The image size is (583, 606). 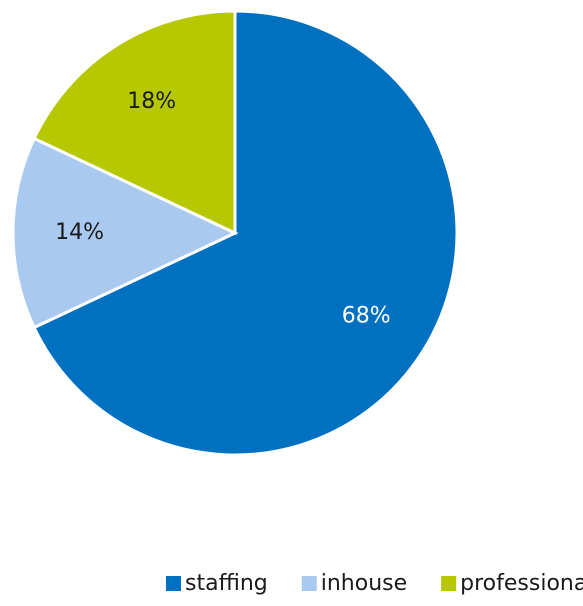 I want to click on data-label: 14%, so click(x=79, y=232).